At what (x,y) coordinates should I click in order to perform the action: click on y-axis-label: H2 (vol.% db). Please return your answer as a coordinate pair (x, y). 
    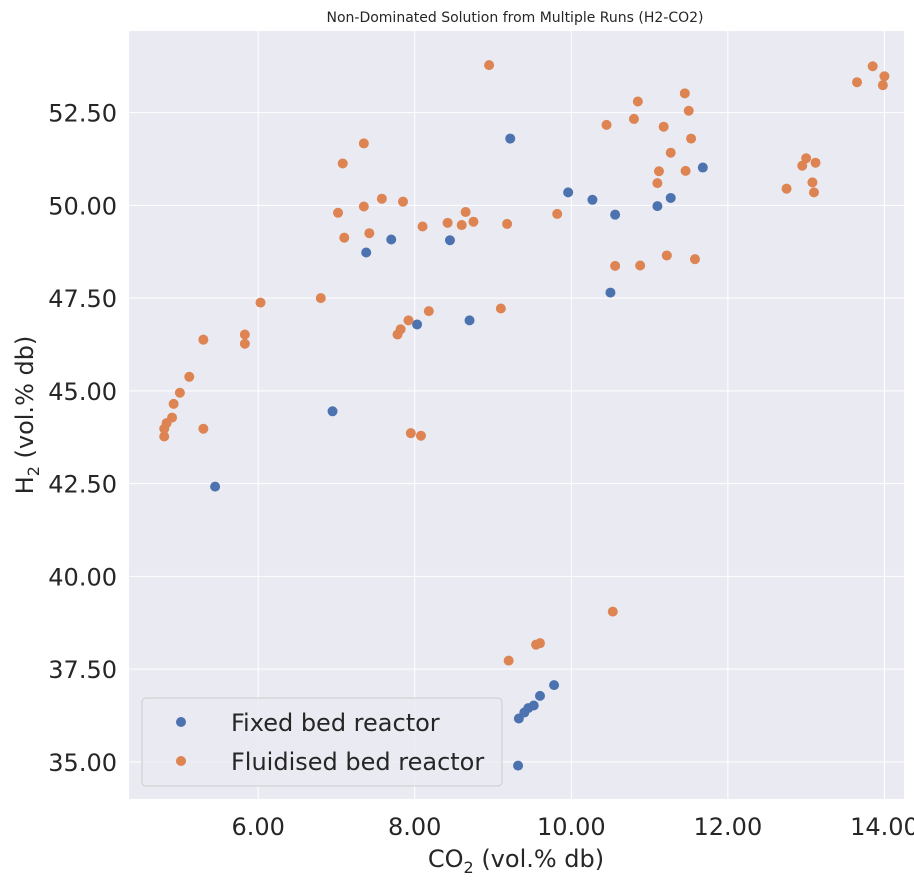
    Looking at the image, I should click on (27, 415).